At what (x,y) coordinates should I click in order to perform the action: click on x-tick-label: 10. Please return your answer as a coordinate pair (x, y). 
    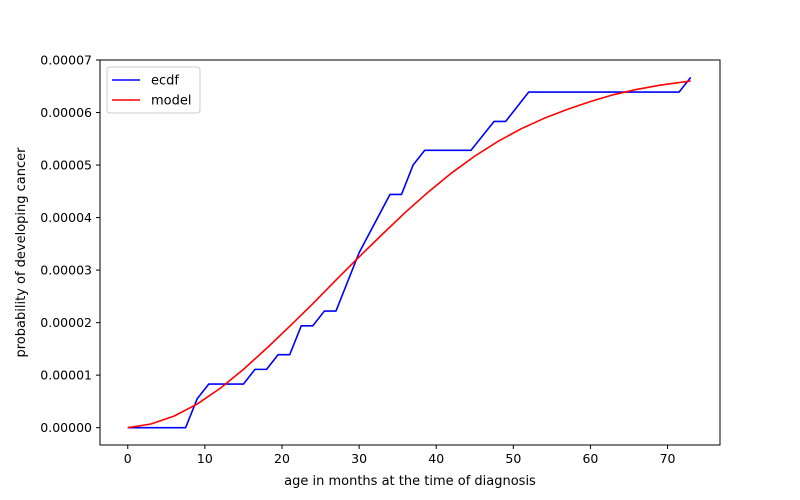
    Looking at the image, I should click on (205, 458).